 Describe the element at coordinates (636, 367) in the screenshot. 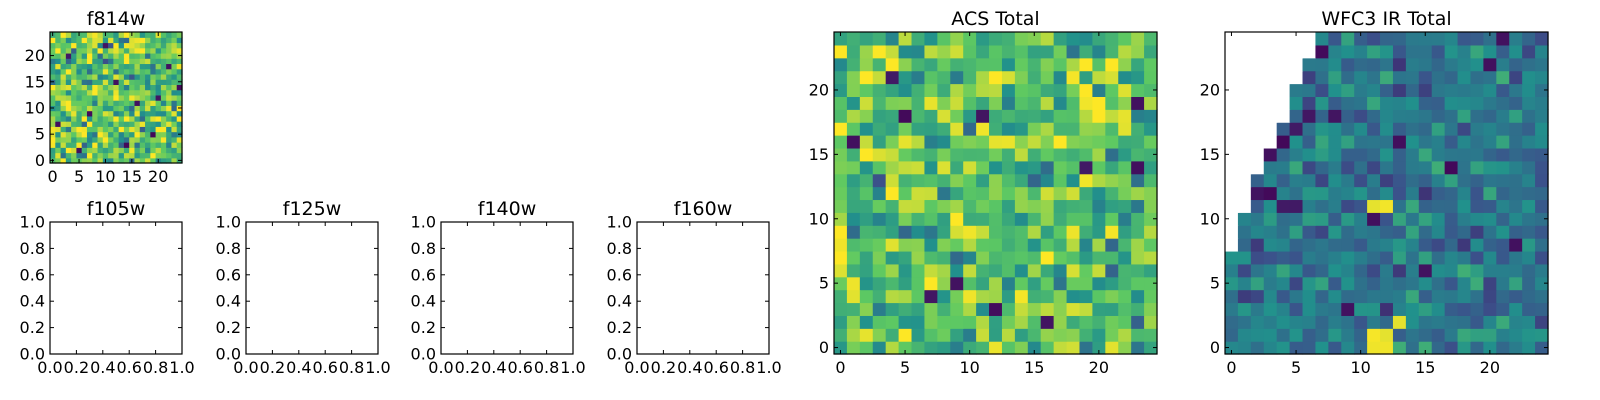

I see `x-tick-label: 0.0` at that location.